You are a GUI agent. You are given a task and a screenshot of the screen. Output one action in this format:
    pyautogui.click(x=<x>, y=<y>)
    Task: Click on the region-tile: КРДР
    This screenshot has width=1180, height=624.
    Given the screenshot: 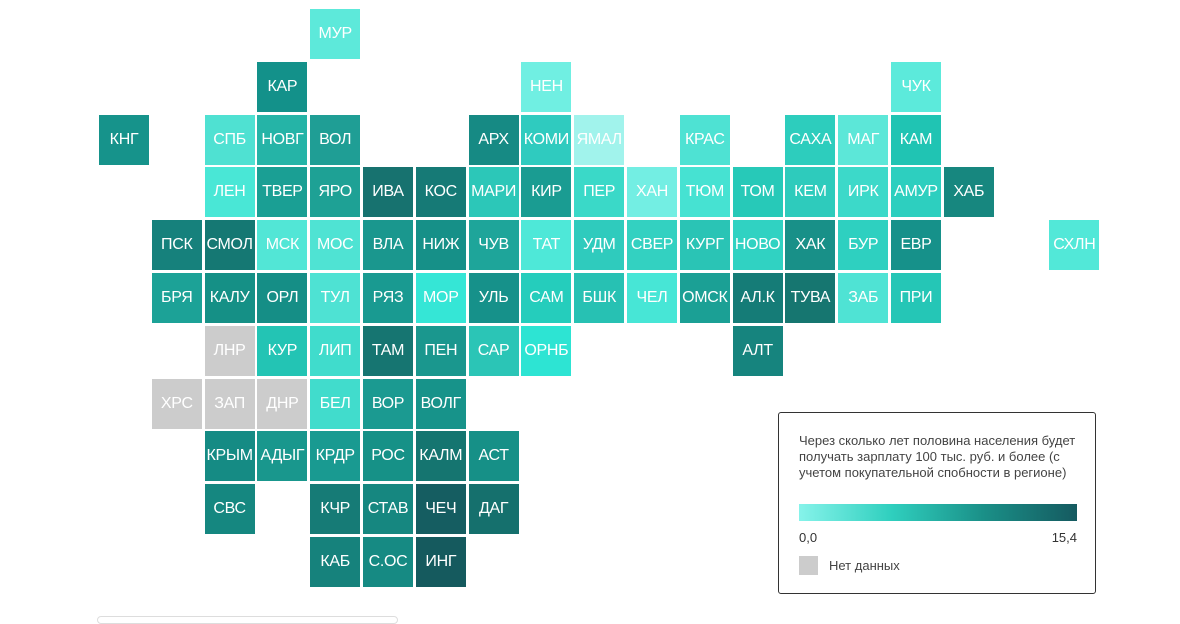 What is the action you would take?
    pyautogui.click(x=335, y=456)
    